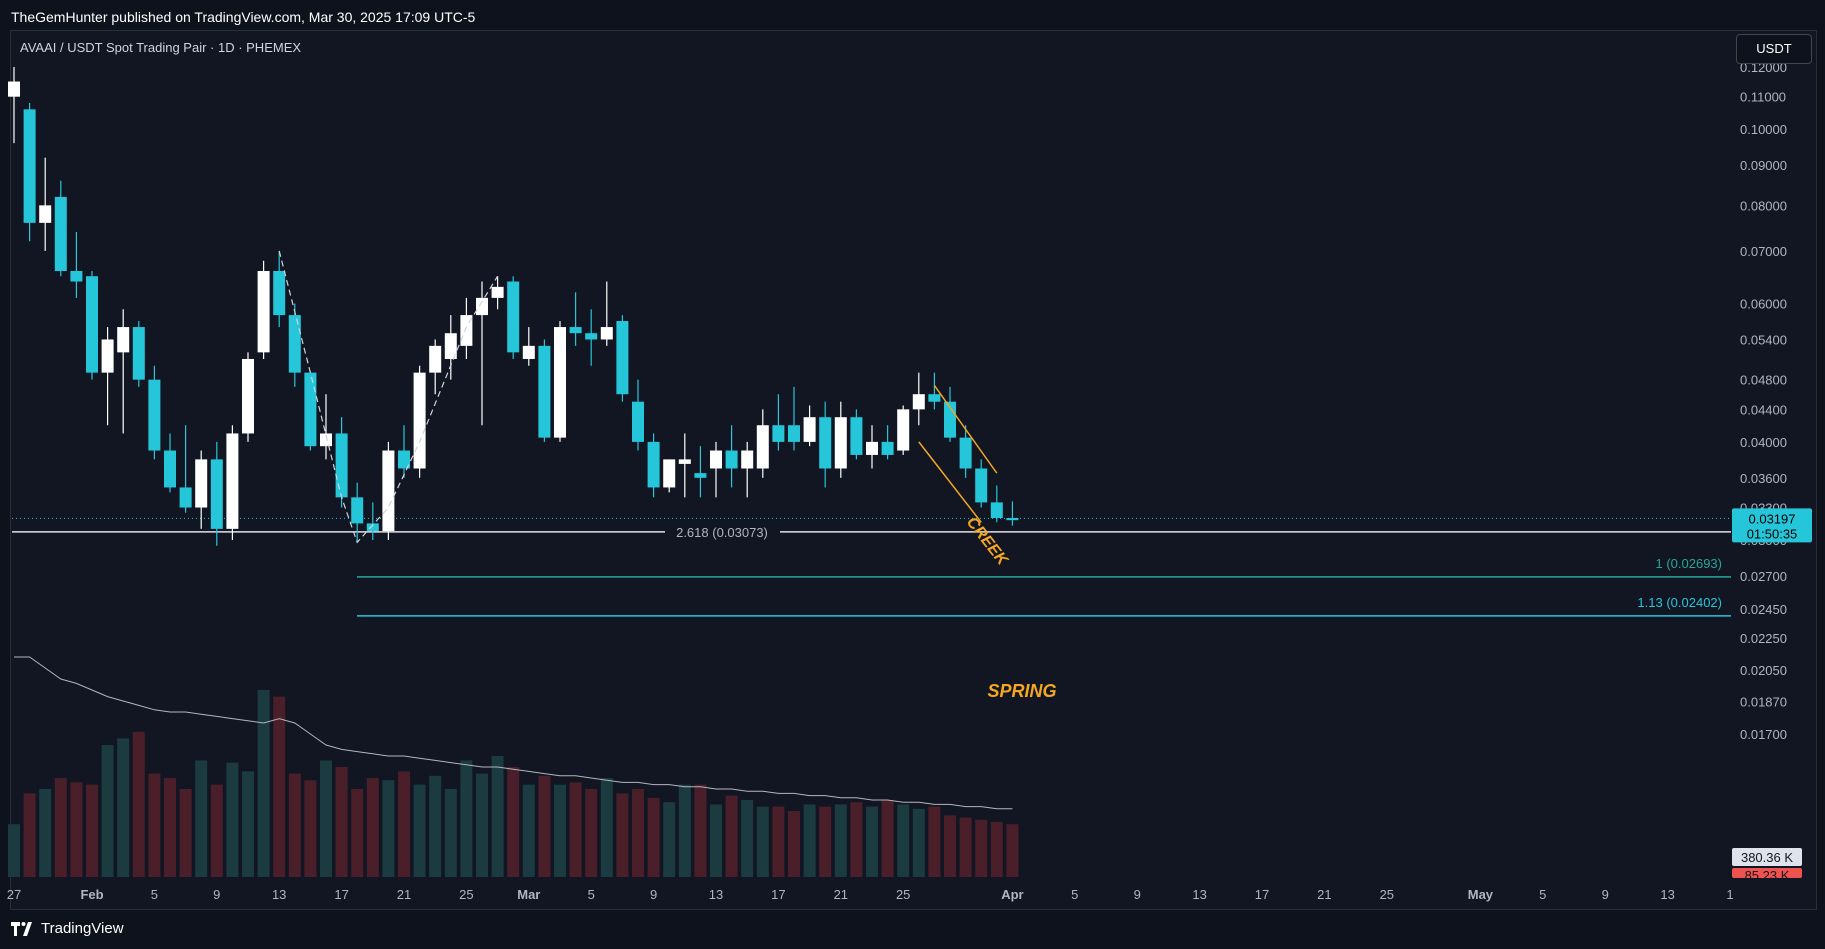  What do you see at coordinates (1767, 857) in the screenshot?
I see `volume-tag-label: 380.36 K` at bounding box center [1767, 857].